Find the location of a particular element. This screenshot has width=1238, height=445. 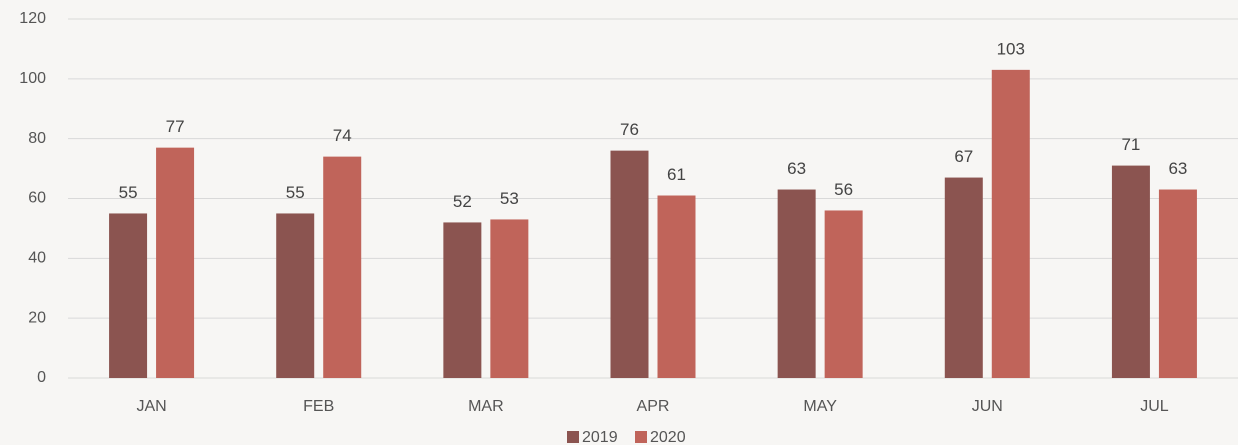

data-label: 61 is located at coordinates (676, 174).